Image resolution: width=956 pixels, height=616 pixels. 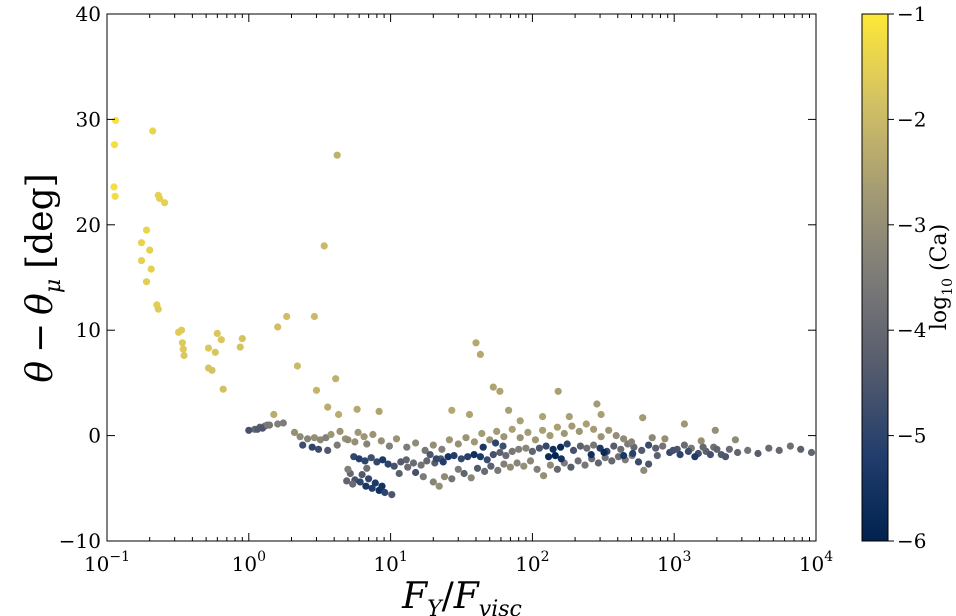 I want to click on colorbar-tick-label: −3, so click(x=911, y=225).